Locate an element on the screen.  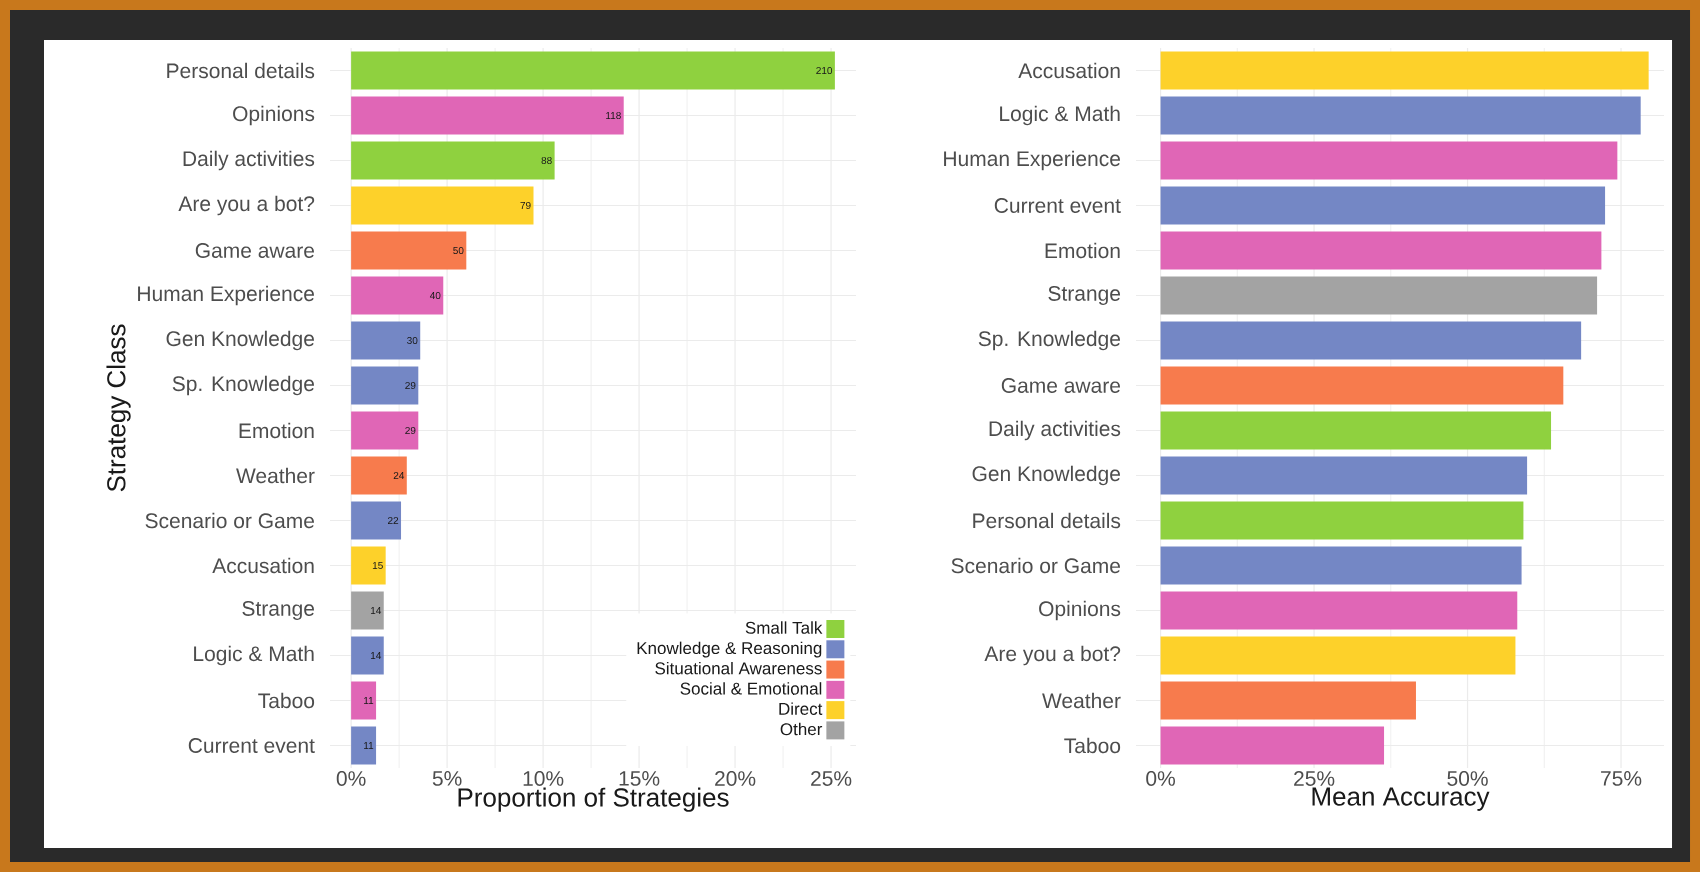
legend-label: Direct is located at coordinates (801, 708).